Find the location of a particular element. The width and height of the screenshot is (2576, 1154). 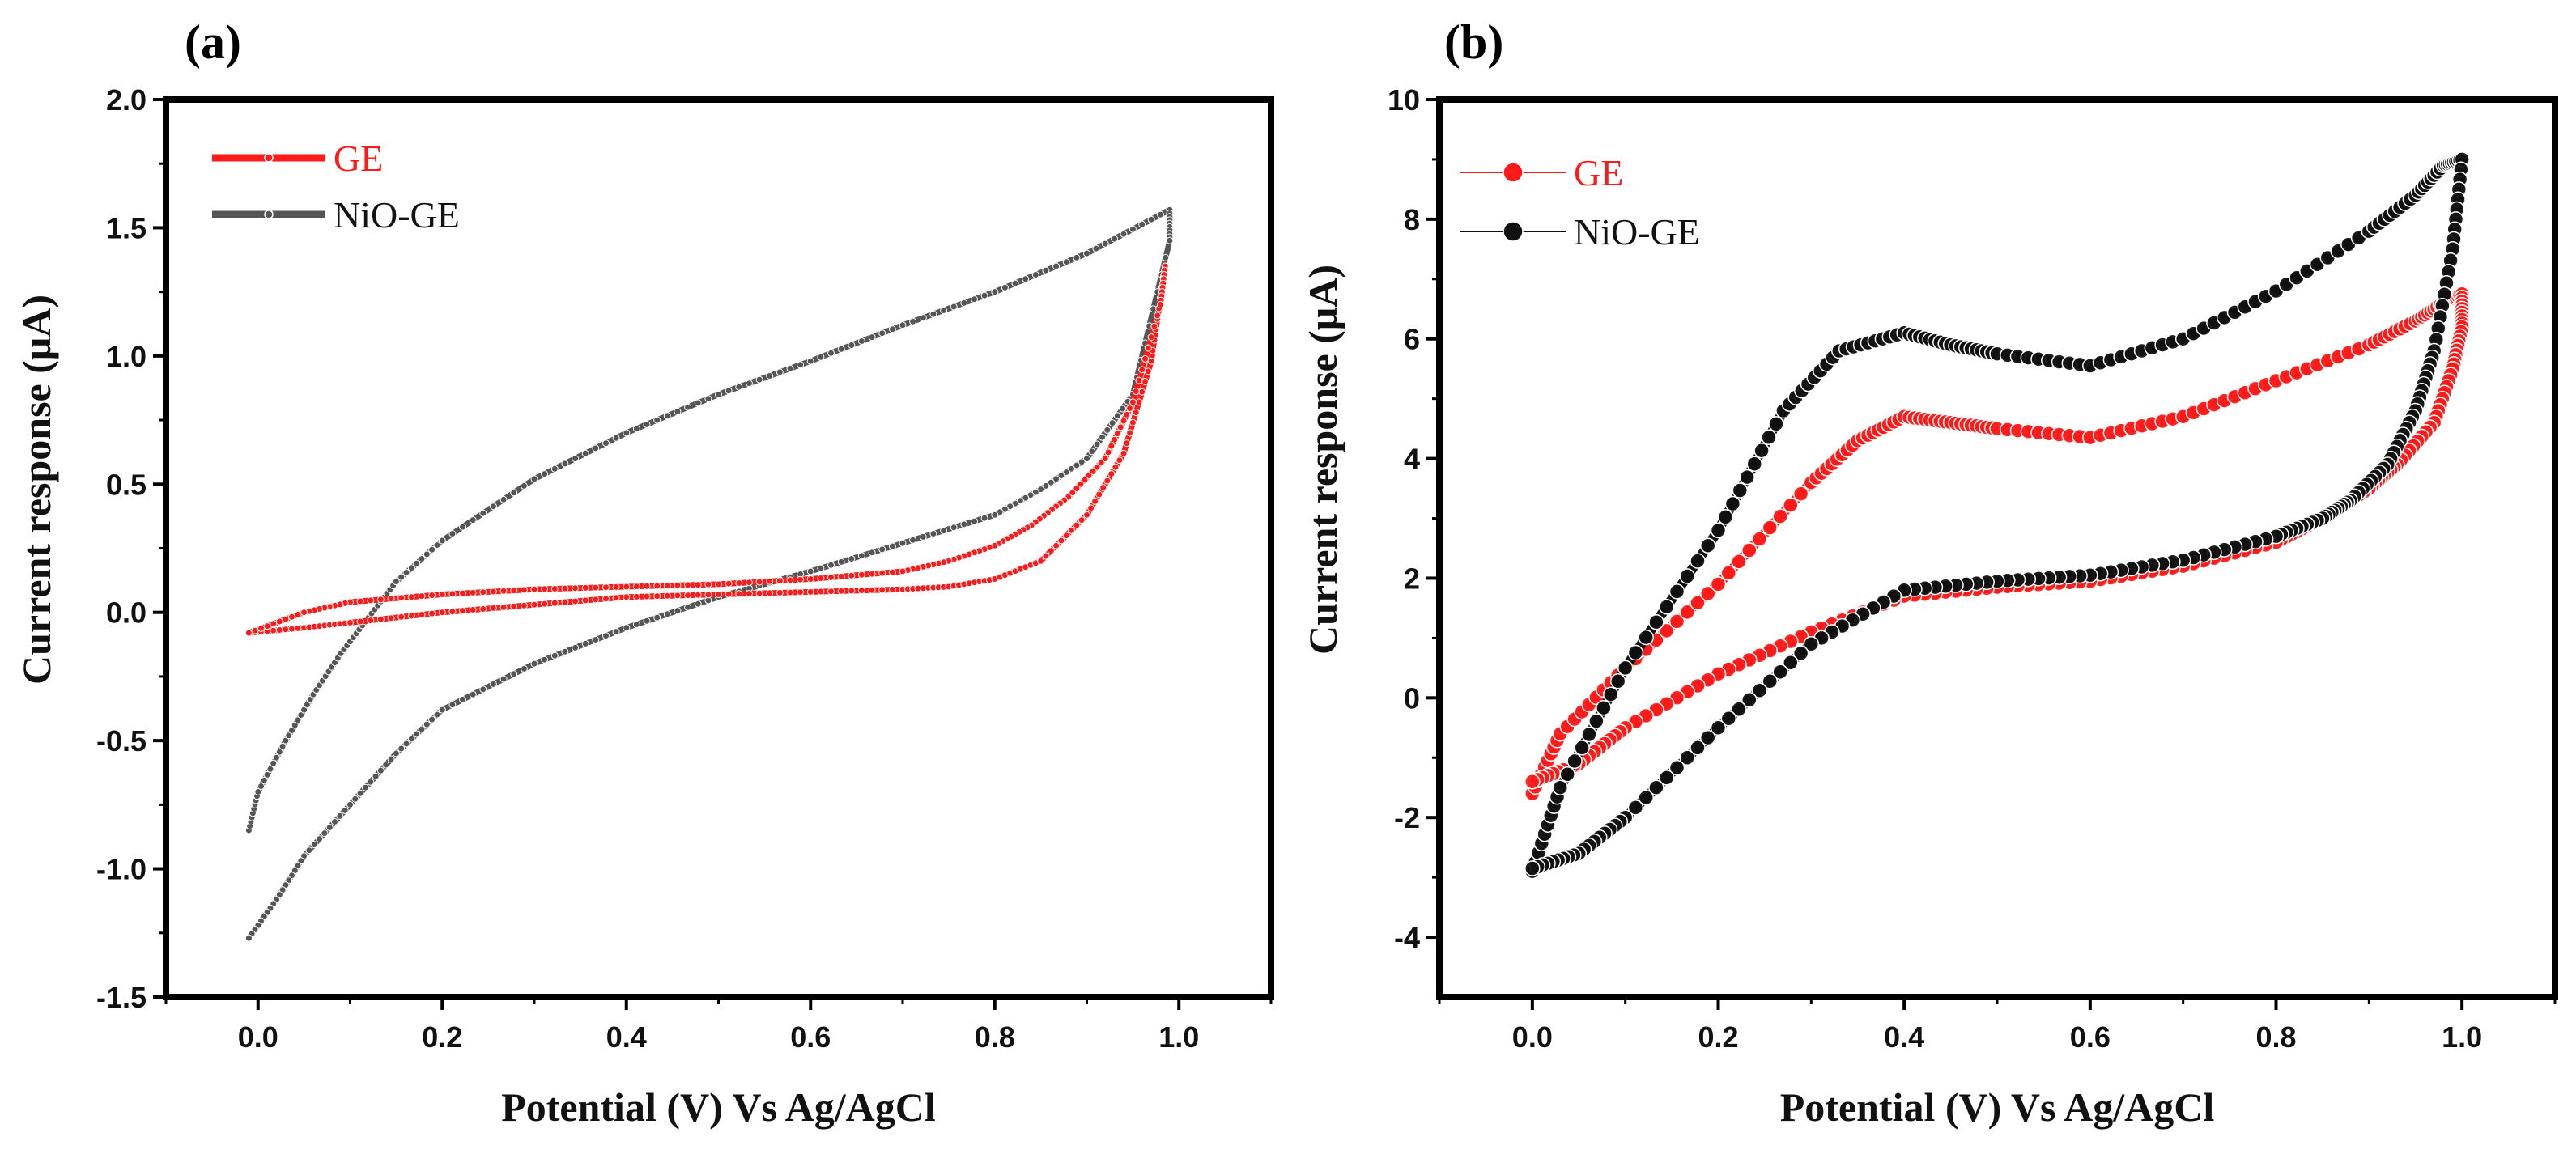

y-tick-label-b-0: -4 is located at coordinates (1407, 937).